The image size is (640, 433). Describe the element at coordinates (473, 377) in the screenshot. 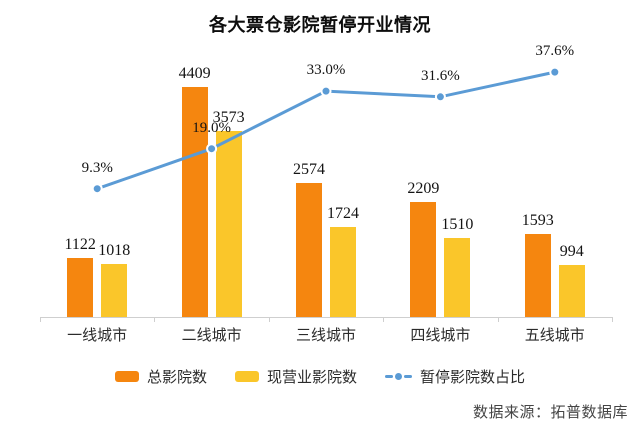

I see `legend-label: 暂停影院数占比` at that location.